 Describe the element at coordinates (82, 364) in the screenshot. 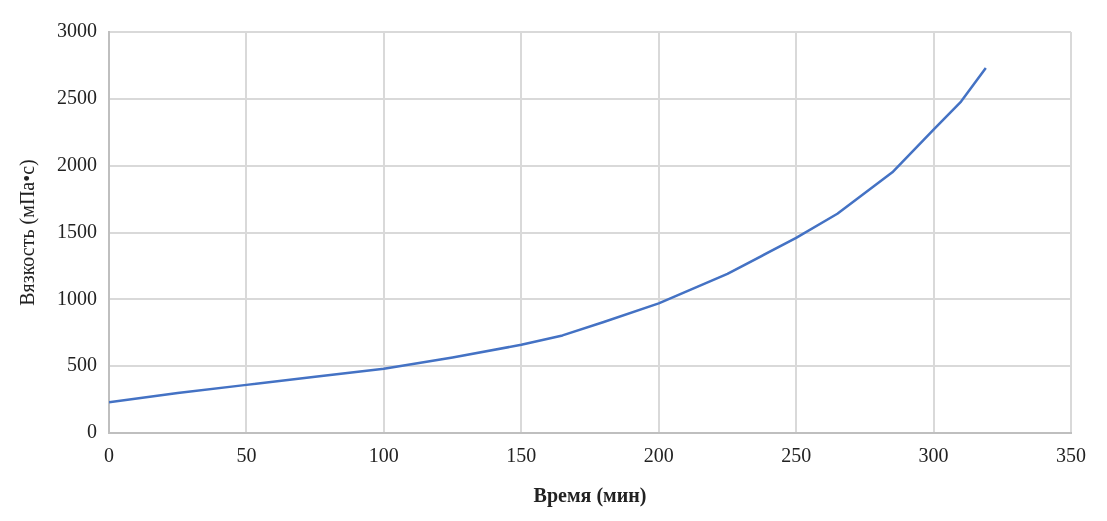

I see `y-tick-label: 500` at that location.